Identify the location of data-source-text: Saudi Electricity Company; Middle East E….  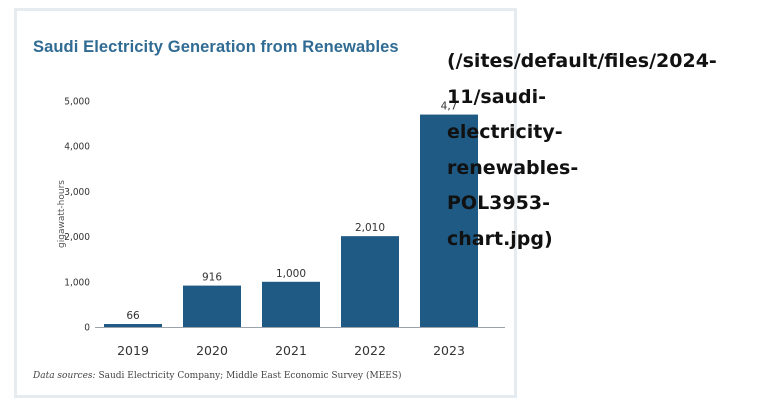
(250, 376).